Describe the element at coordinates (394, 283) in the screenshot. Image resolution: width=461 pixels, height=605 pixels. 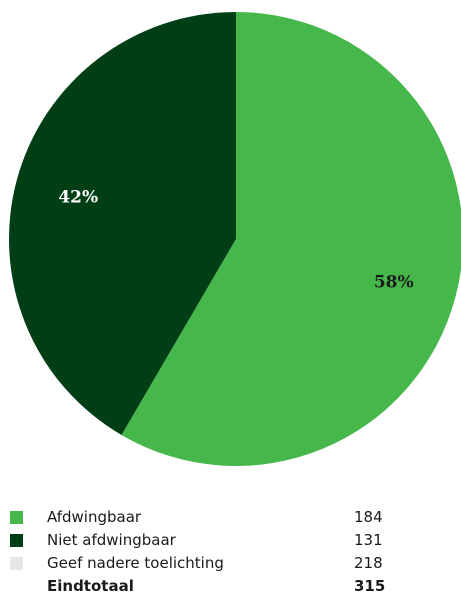
I see `pie-label-afdwingbaar: 58%` at that location.